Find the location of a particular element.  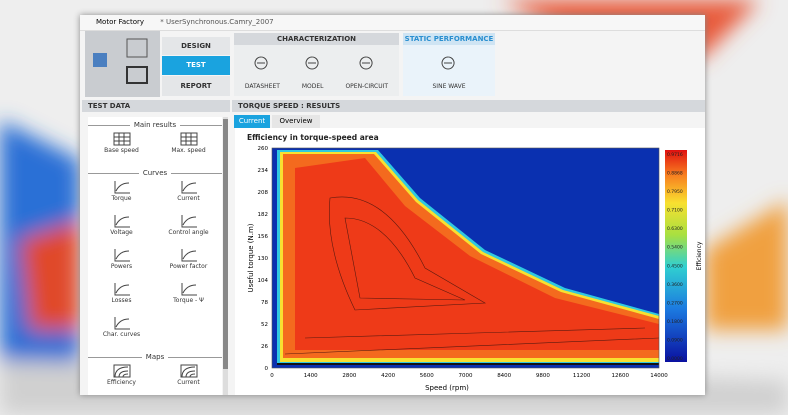

ribbon-title: CHARACTERIZATION is located at coordinates (316, 39).